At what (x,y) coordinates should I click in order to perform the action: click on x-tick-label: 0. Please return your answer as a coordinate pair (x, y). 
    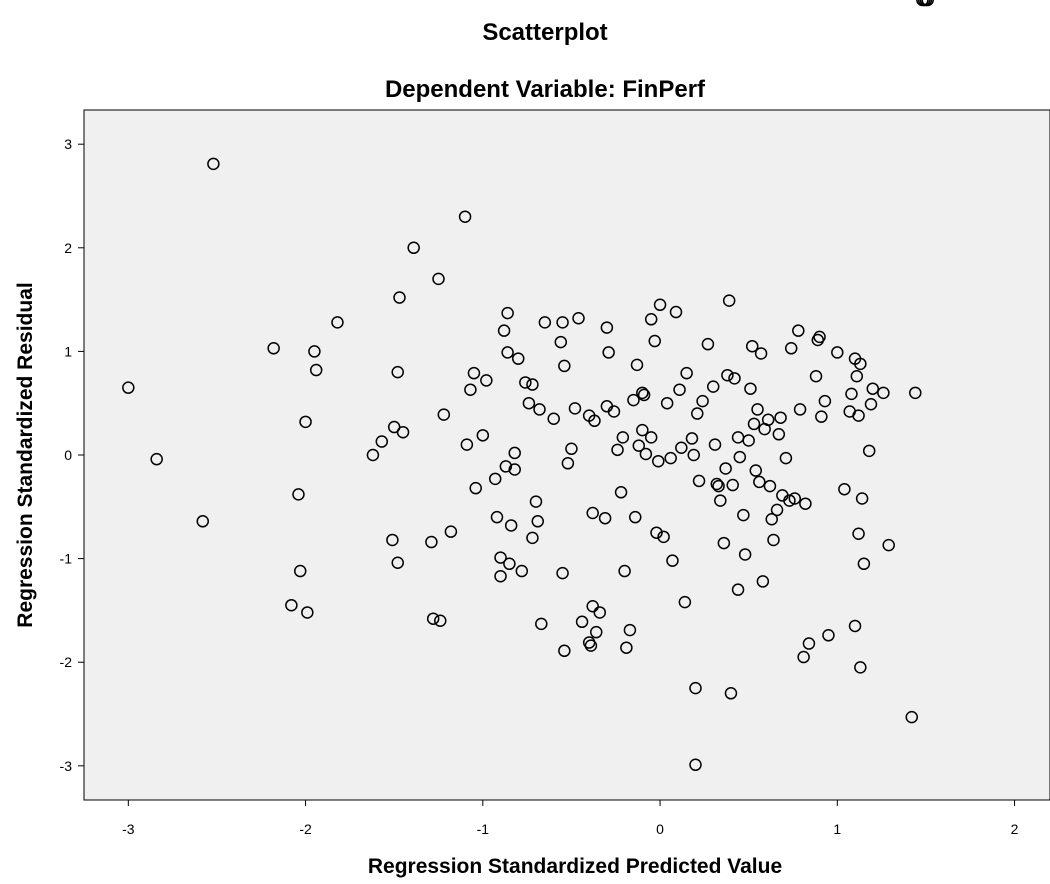
    Looking at the image, I should click on (660, 829).